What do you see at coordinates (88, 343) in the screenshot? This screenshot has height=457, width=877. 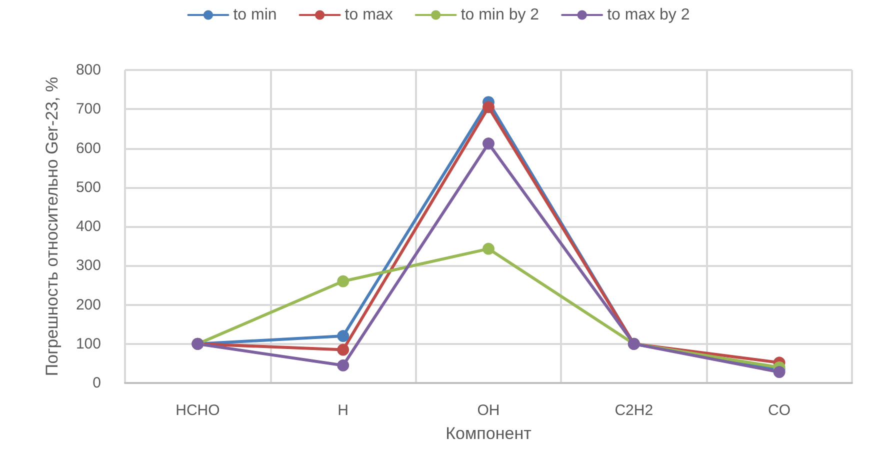 I see `y-tick-label: 100` at bounding box center [88, 343].